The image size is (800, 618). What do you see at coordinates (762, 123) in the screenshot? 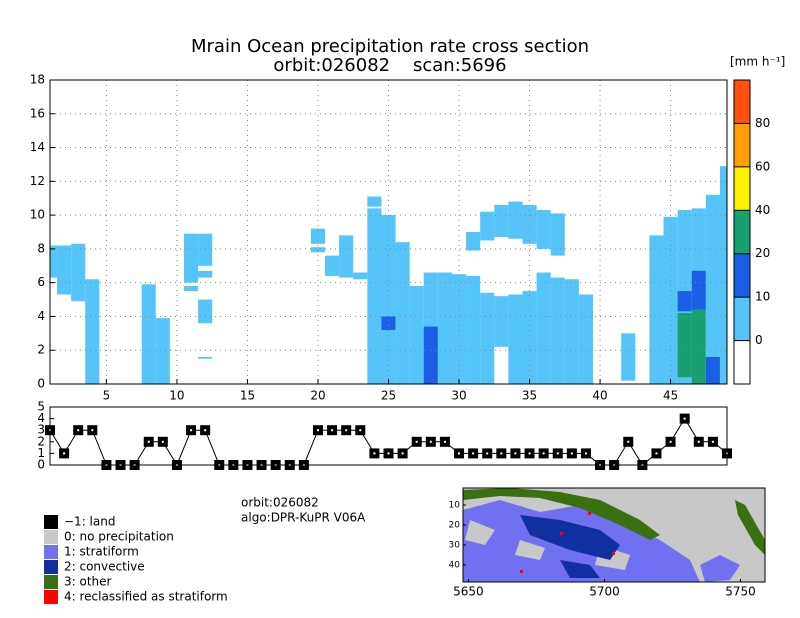
I see `colorbar-tick-label: 80` at bounding box center [762, 123].